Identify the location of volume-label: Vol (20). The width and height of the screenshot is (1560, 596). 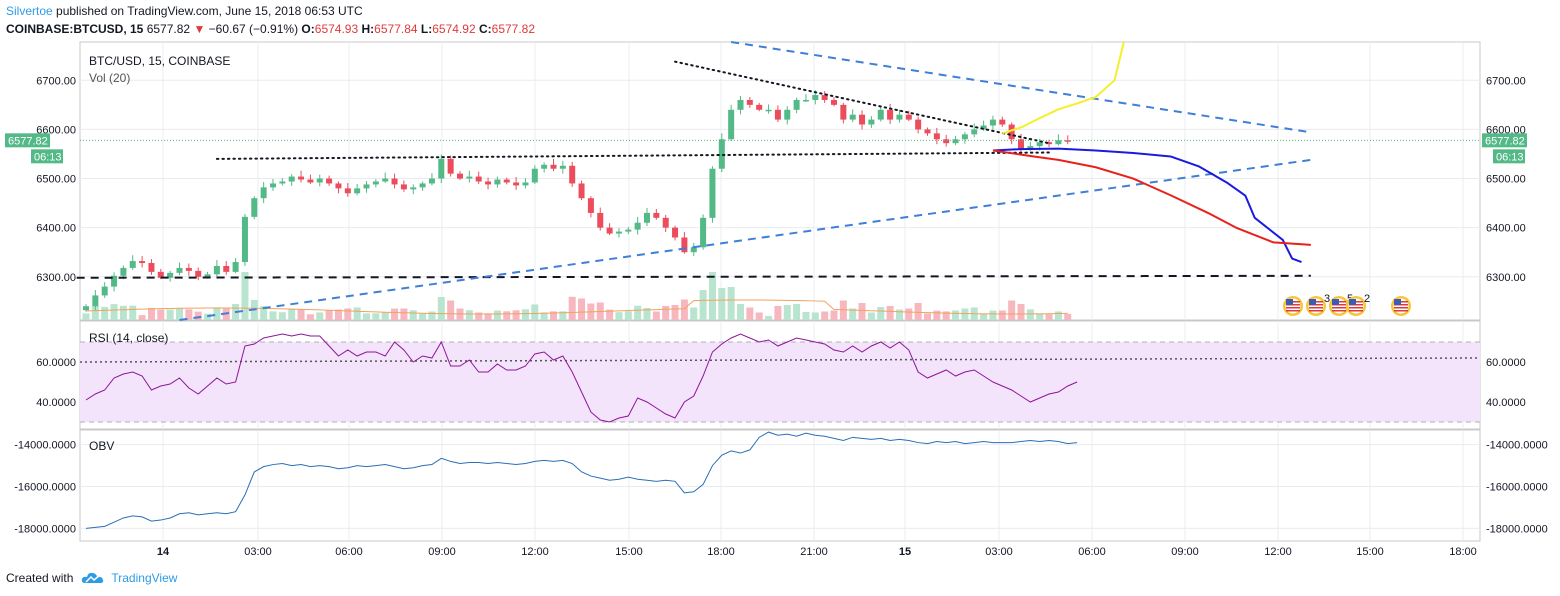
(109, 78).